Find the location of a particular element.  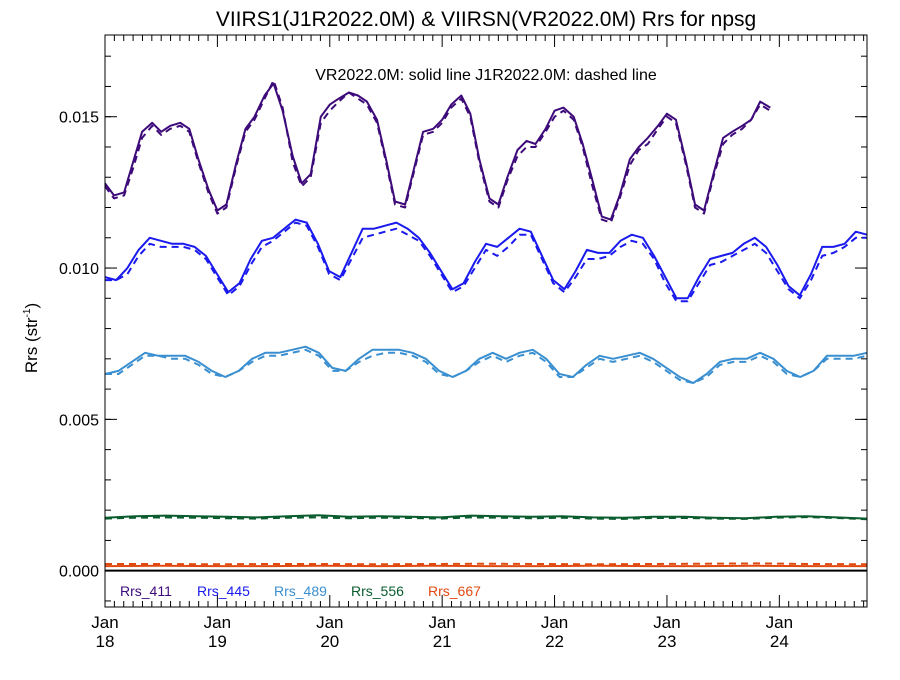

y-axis-label-end: ) is located at coordinates (31, 306).